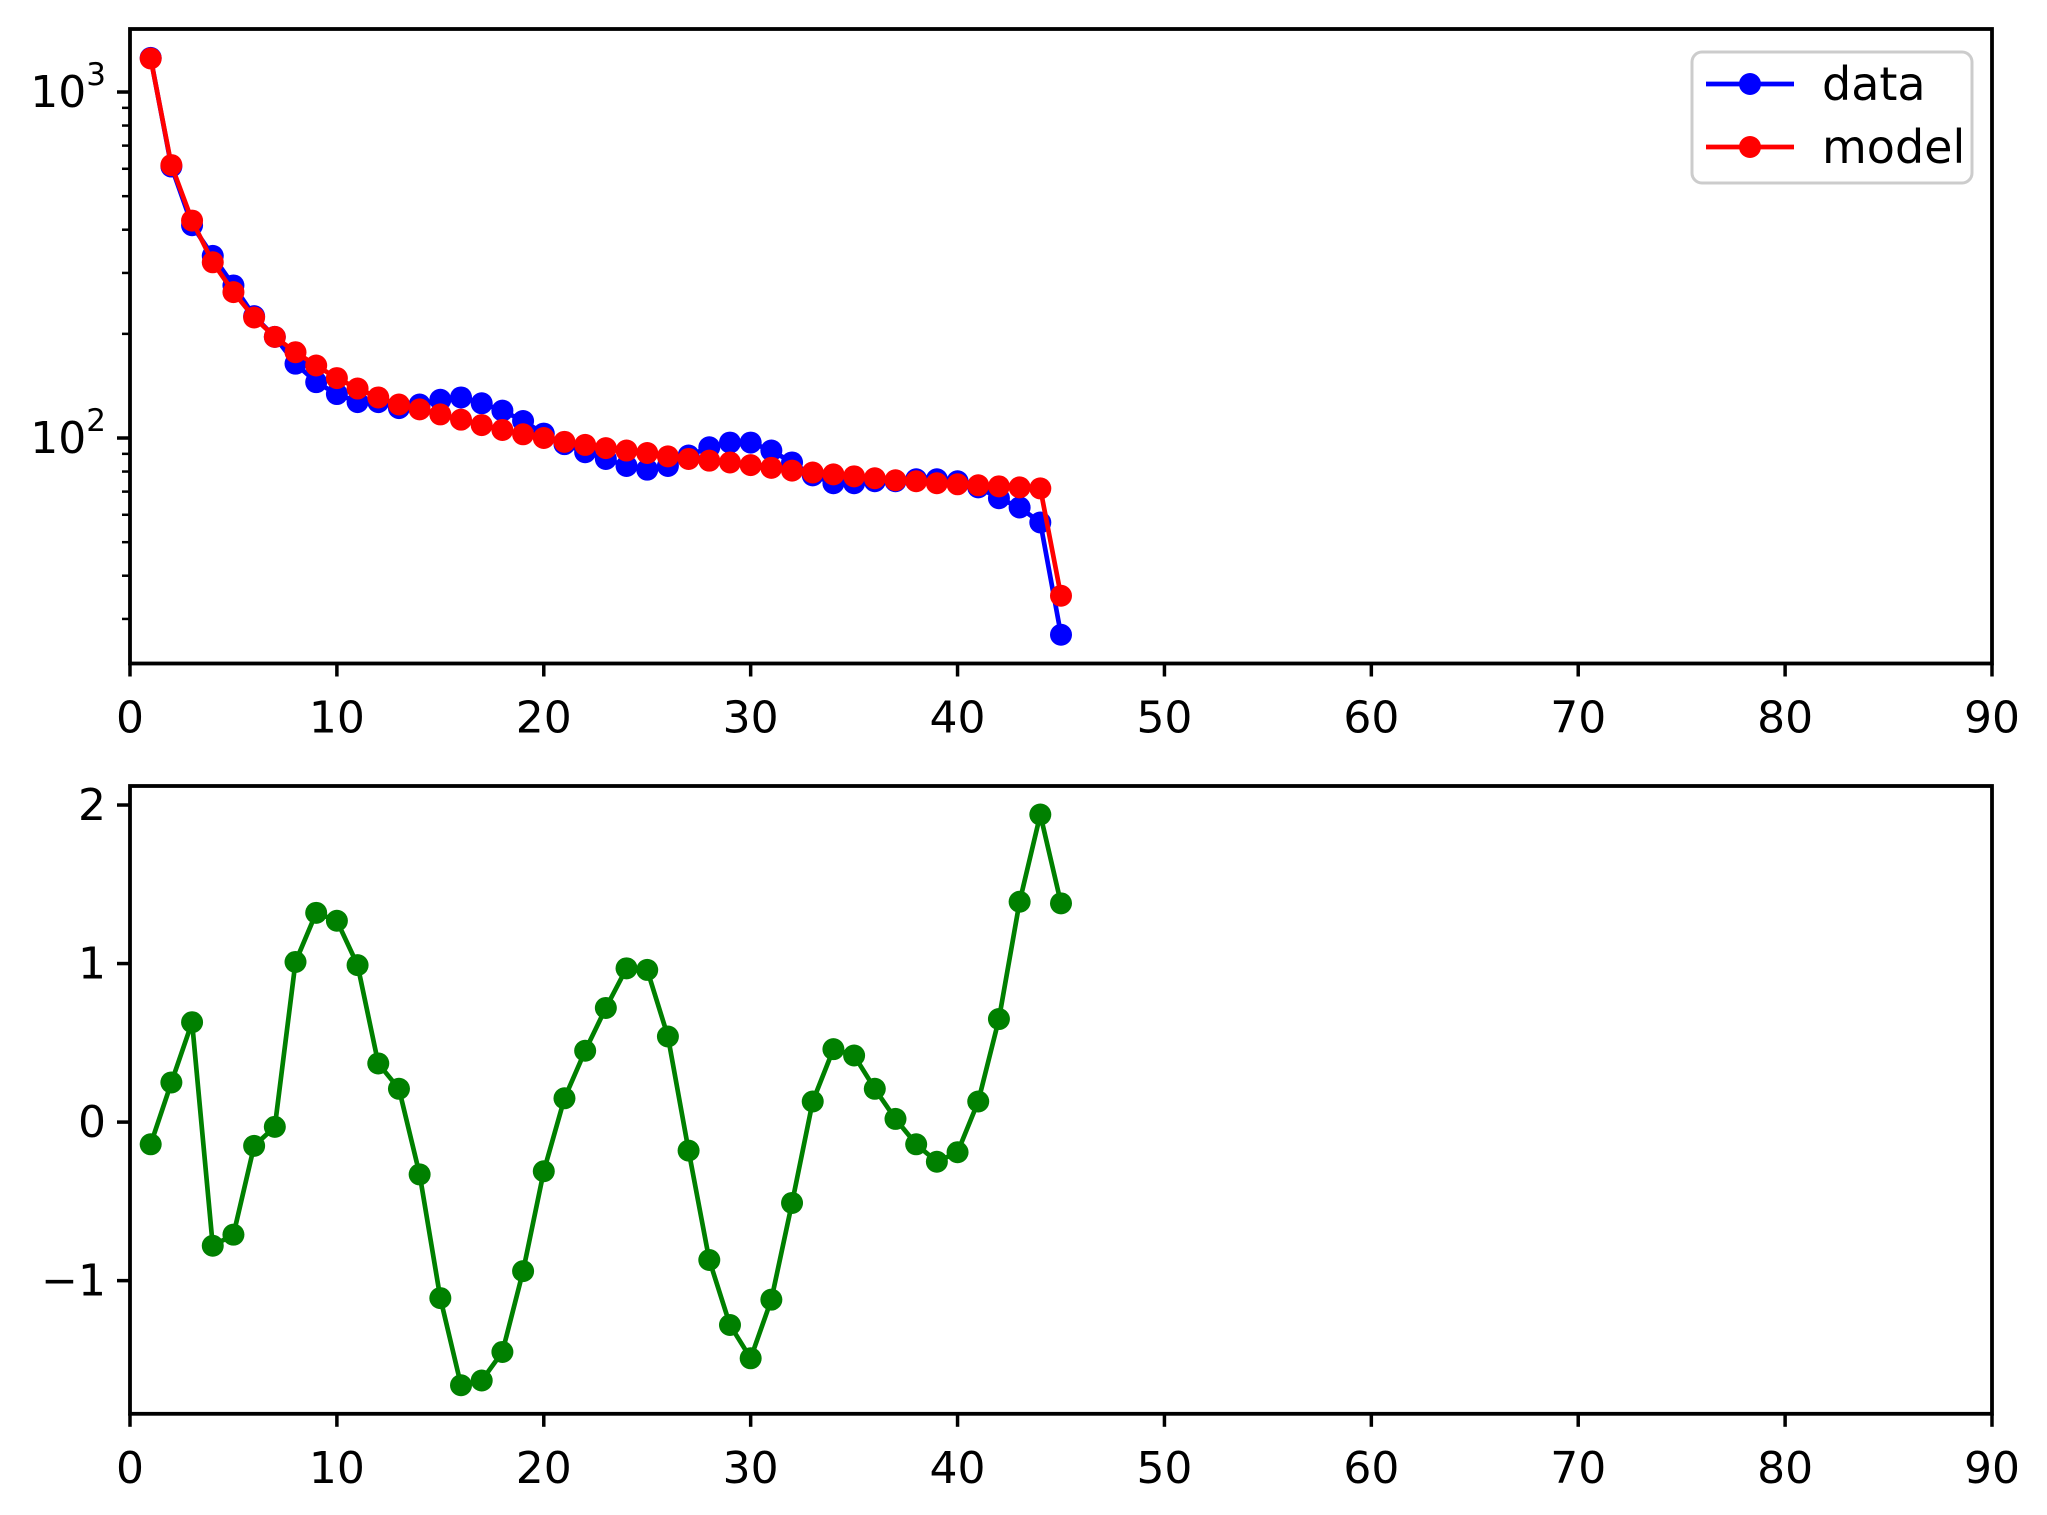 The height and width of the screenshot is (1515, 2047). Describe the element at coordinates (1750, 147) in the screenshot. I see `legend-model-sample-marker` at that location.